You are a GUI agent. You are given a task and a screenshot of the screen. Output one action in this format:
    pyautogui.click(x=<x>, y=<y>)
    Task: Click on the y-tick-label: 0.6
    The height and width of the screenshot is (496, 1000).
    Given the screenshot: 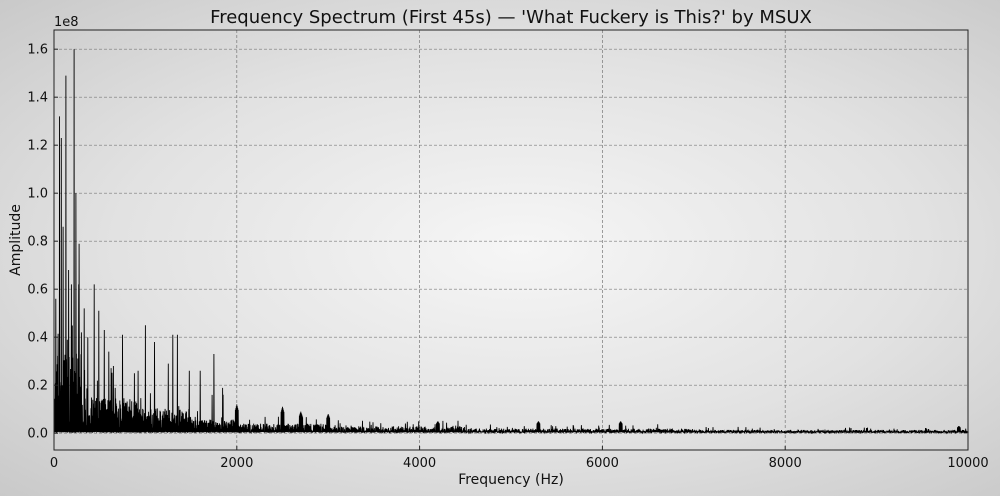 What is the action you would take?
    pyautogui.click(x=37, y=290)
    